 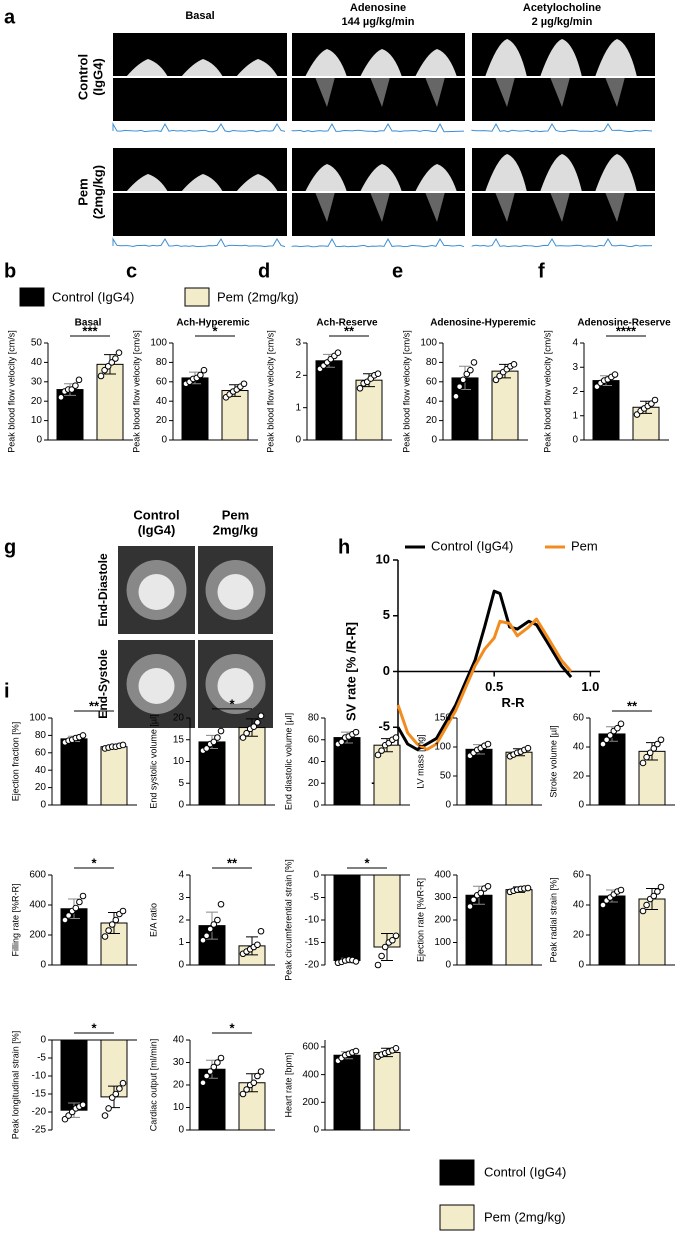 What do you see at coordinates (15, 762) in the screenshot?
I see `y-axis-label: Ejection fraction [%]` at bounding box center [15, 762].